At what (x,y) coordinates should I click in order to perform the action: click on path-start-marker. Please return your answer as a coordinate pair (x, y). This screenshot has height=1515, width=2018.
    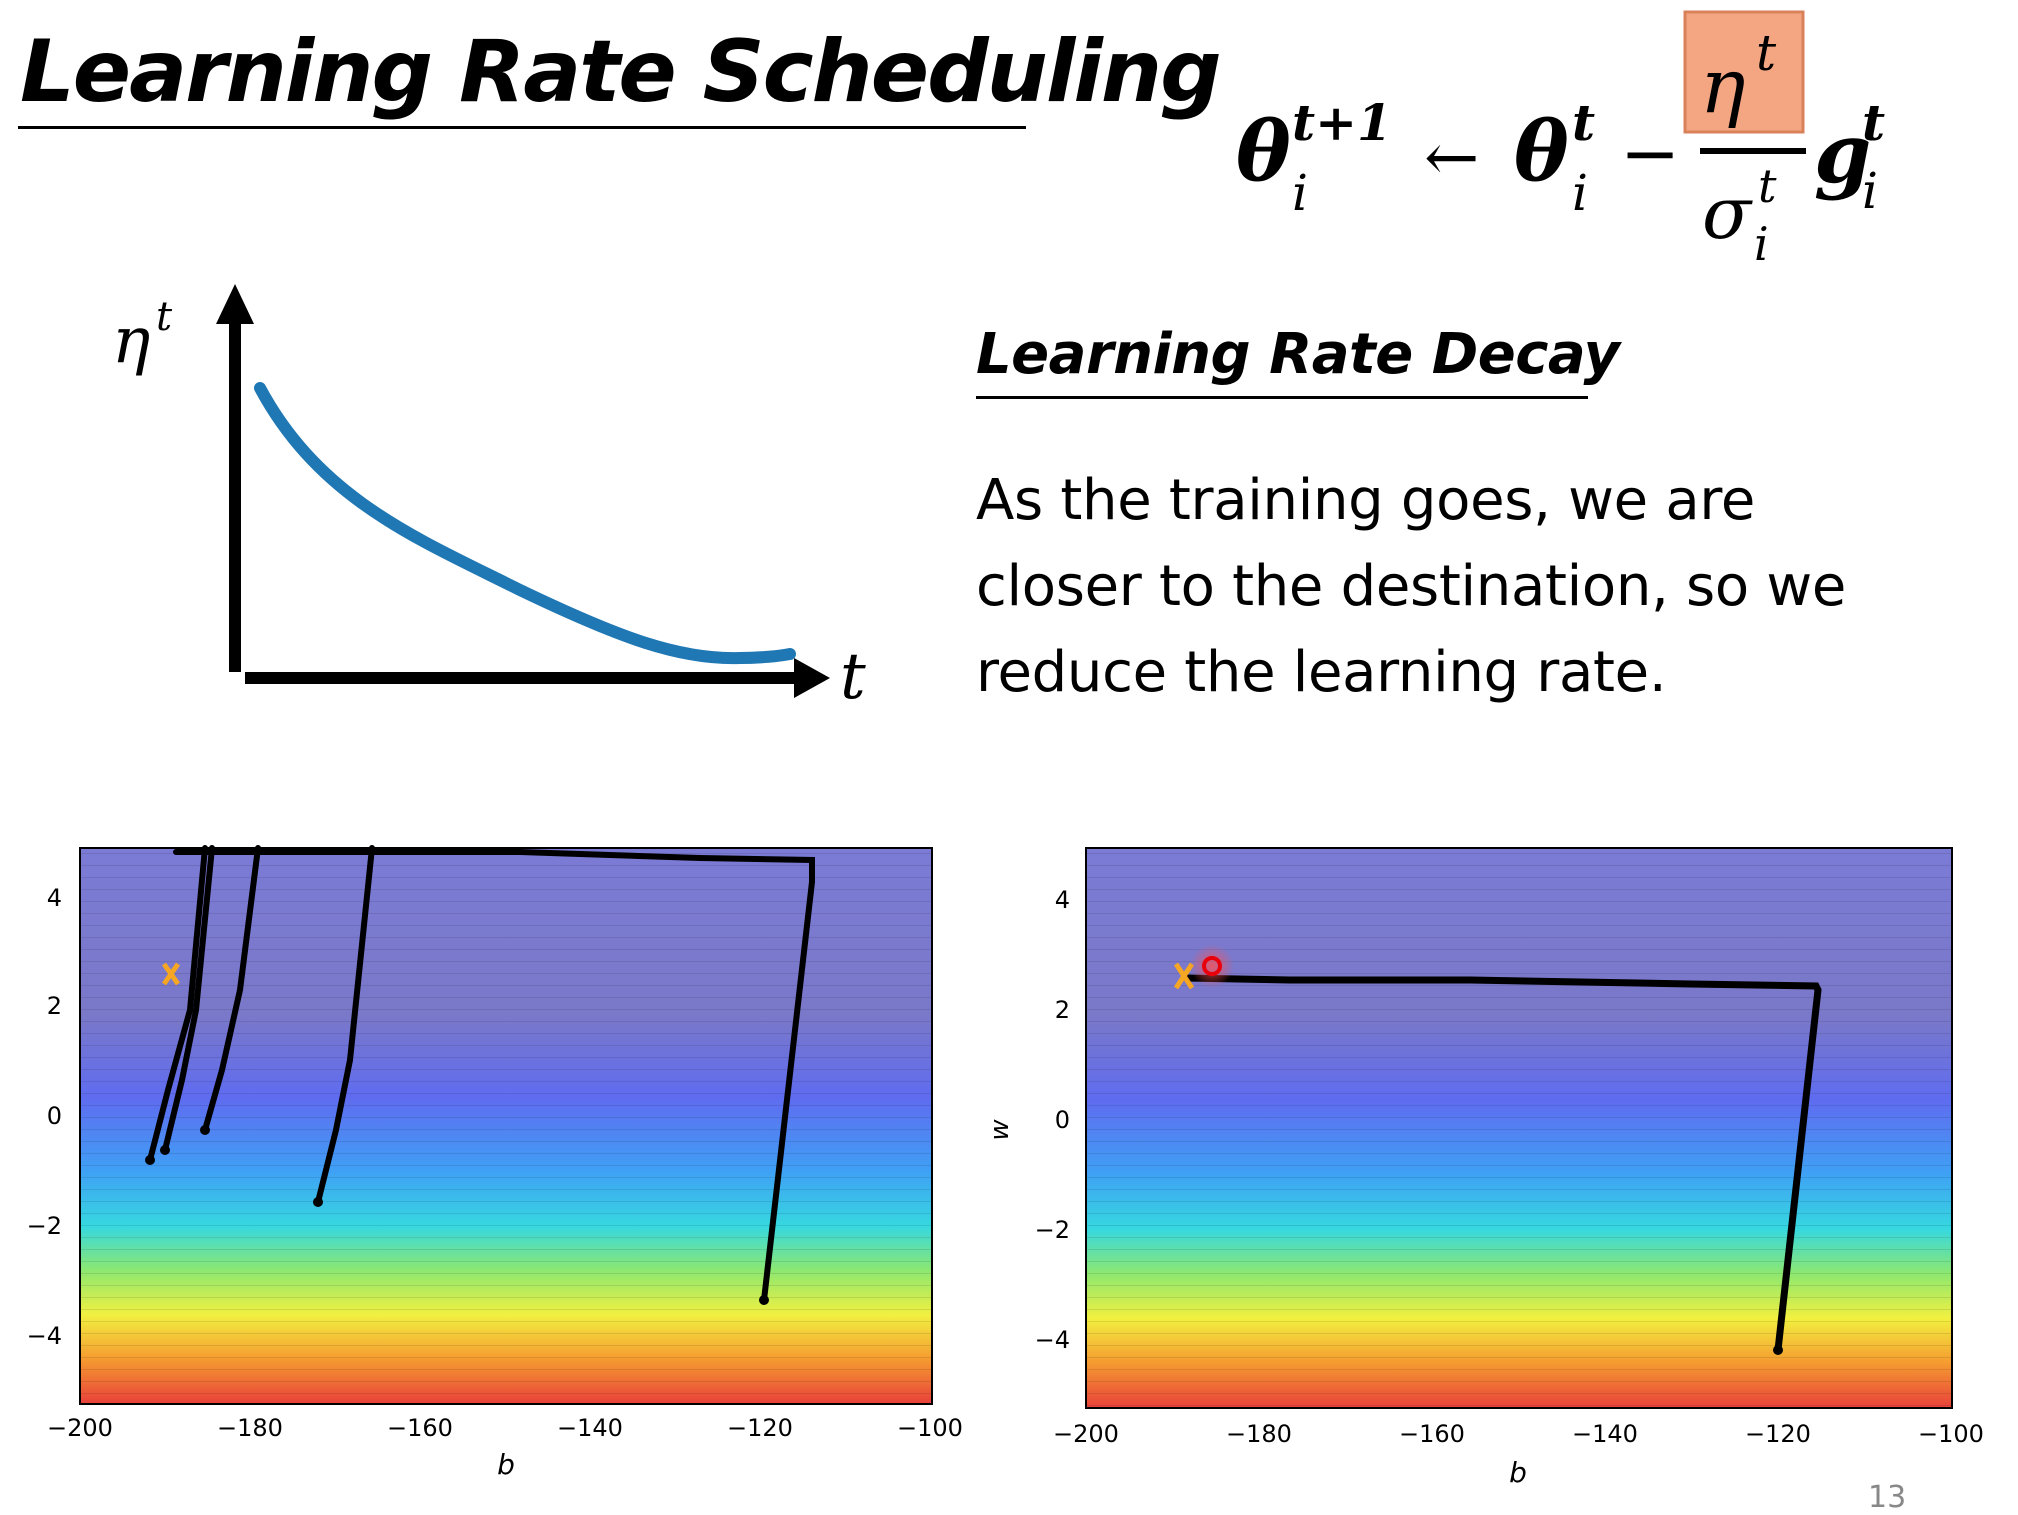
    Looking at the image, I should click on (1778, 1350).